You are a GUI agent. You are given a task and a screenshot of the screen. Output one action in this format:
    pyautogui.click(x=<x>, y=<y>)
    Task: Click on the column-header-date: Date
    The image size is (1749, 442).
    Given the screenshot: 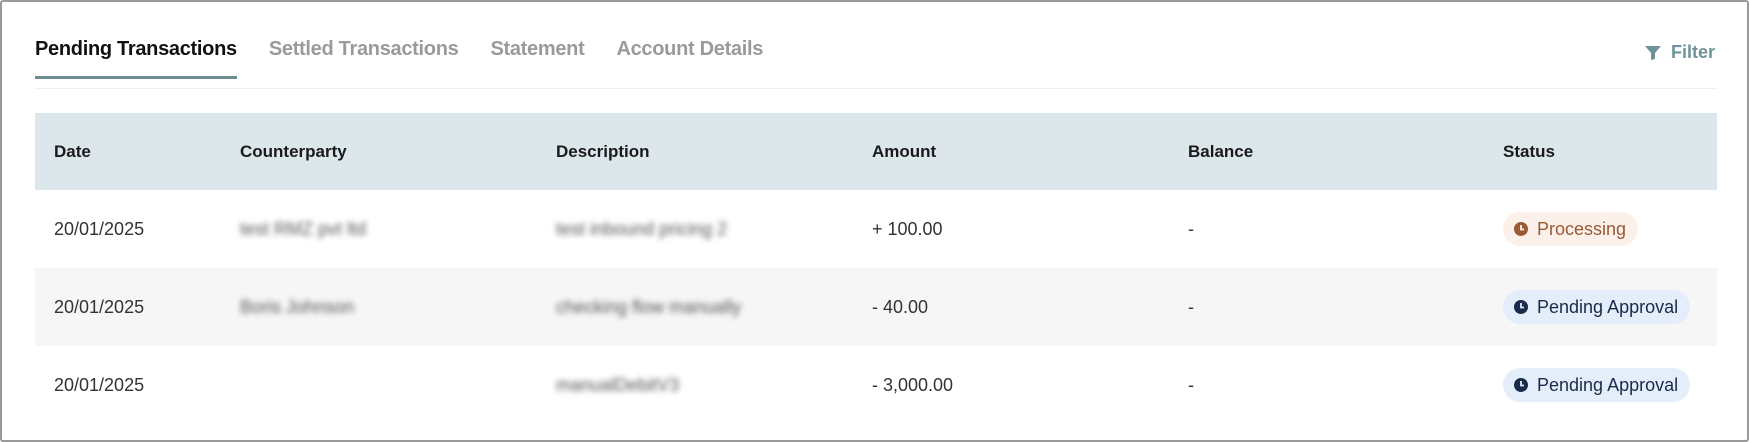 What is the action you would take?
    pyautogui.click(x=72, y=151)
    